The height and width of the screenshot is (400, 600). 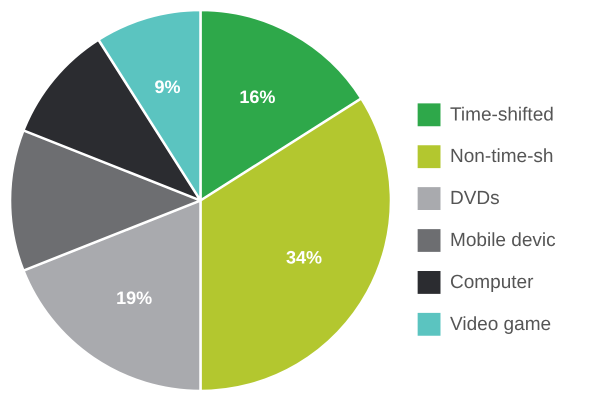 I want to click on data-label: 19%, so click(x=134, y=298).